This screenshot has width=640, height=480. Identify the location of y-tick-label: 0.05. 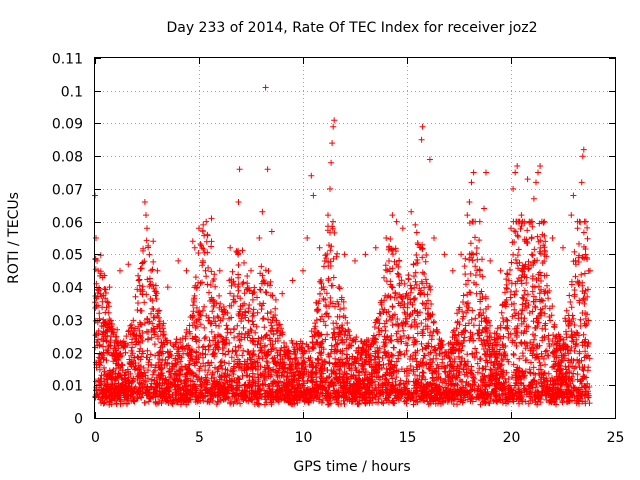
(67, 256).